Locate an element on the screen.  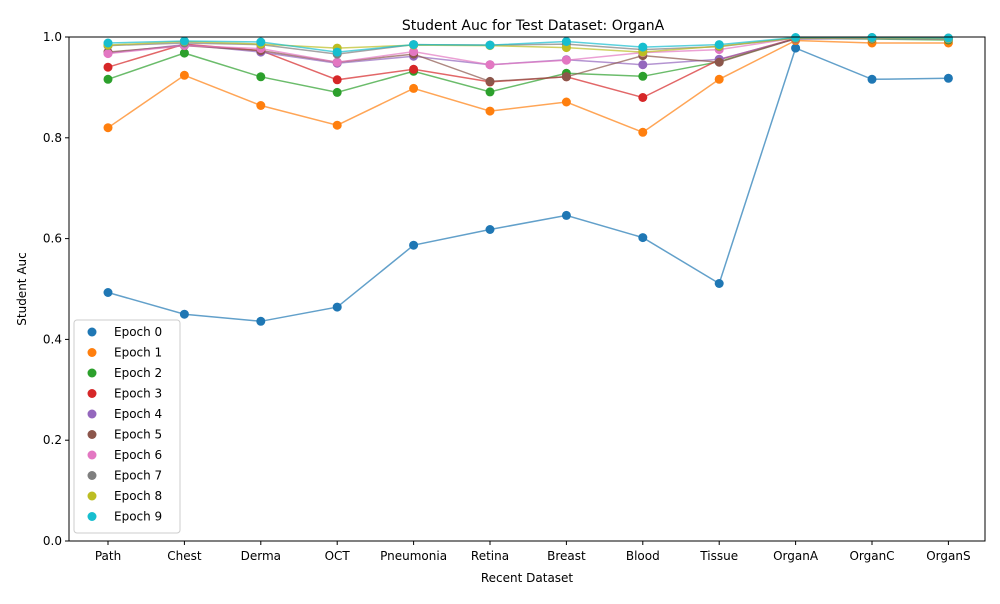
x-tick-label: Retina is located at coordinates (490, 556).